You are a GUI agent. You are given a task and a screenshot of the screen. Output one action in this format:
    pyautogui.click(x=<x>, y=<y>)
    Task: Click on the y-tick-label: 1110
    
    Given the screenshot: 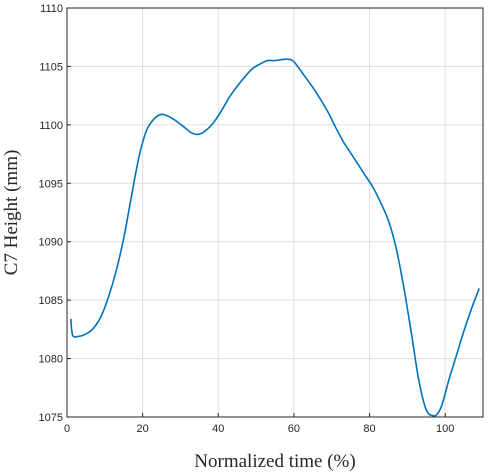 What is the action you would take?
    pyautogui.click(x=51, y=9)
    